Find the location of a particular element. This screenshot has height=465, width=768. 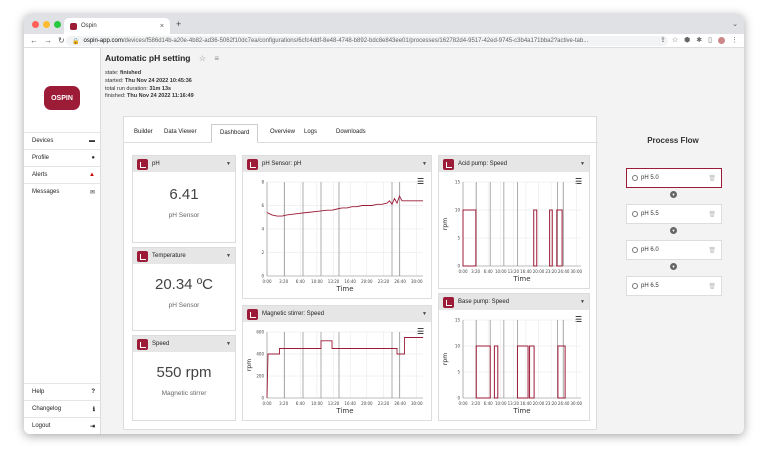

sidebar-item-messages: Messages ✉ is located at coordinates (62, 191).